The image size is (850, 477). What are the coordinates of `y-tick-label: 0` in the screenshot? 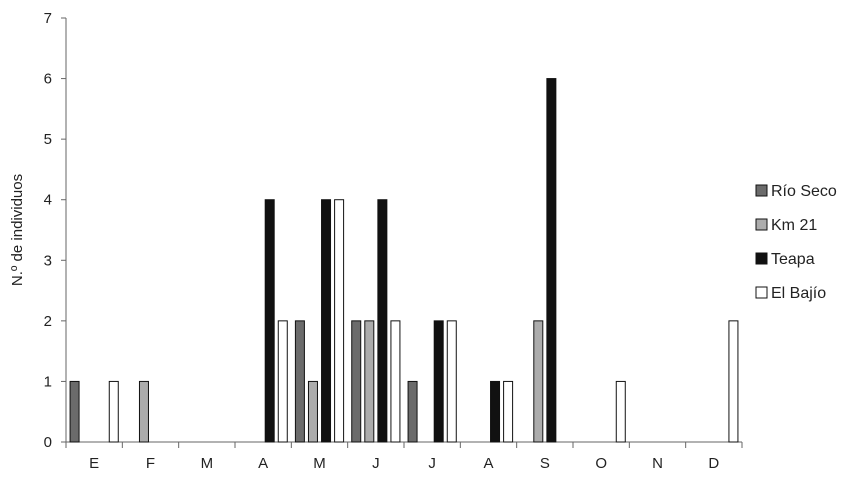 It's located at (48, 442).